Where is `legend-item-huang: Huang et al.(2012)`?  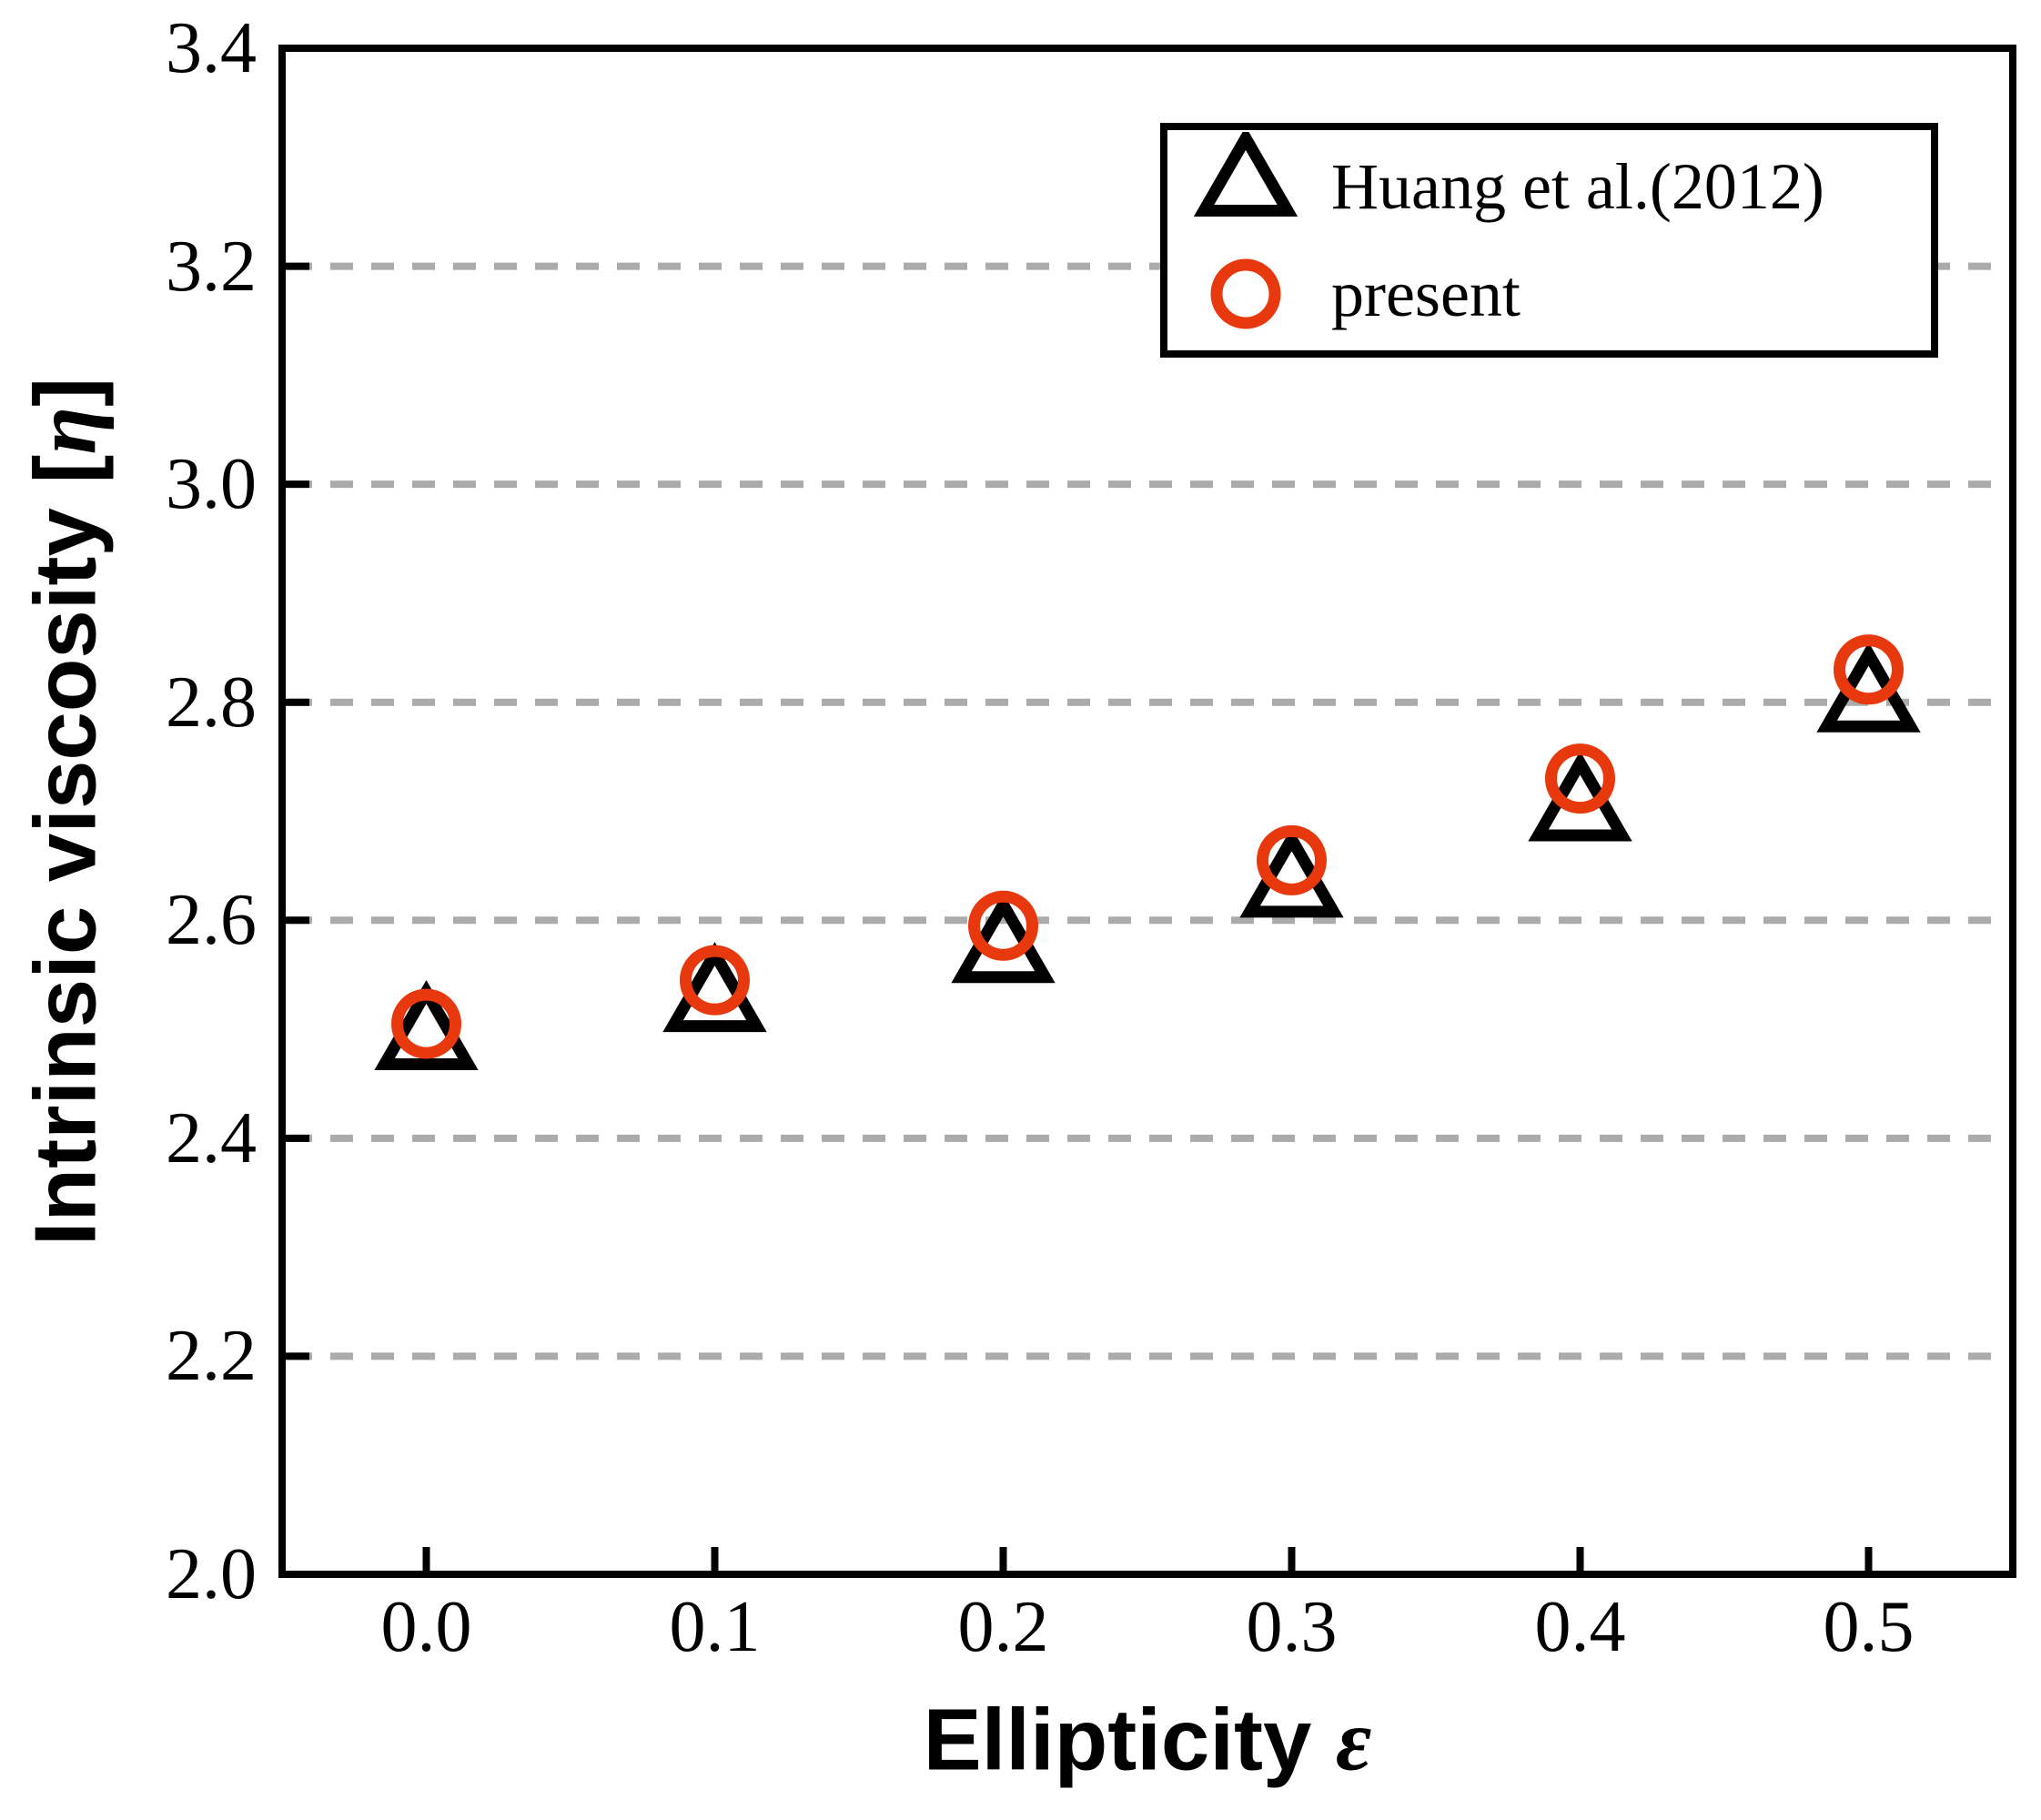
legend-item-huang: Huang et al.(2012) is located at coordinates (1561, 185).